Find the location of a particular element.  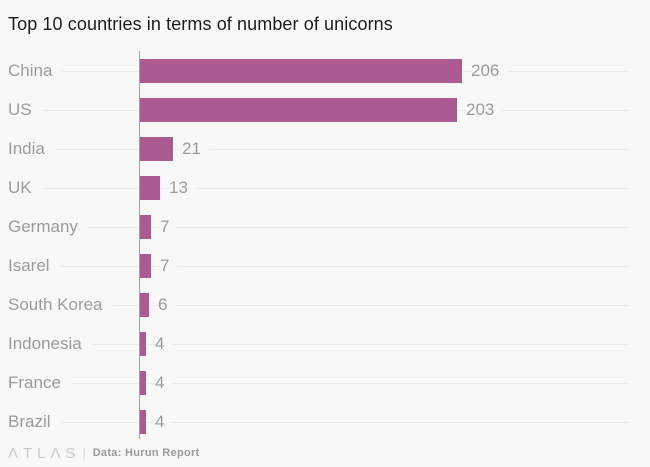

bar-row: Isarel 7 is located at coordinates (325, 265).